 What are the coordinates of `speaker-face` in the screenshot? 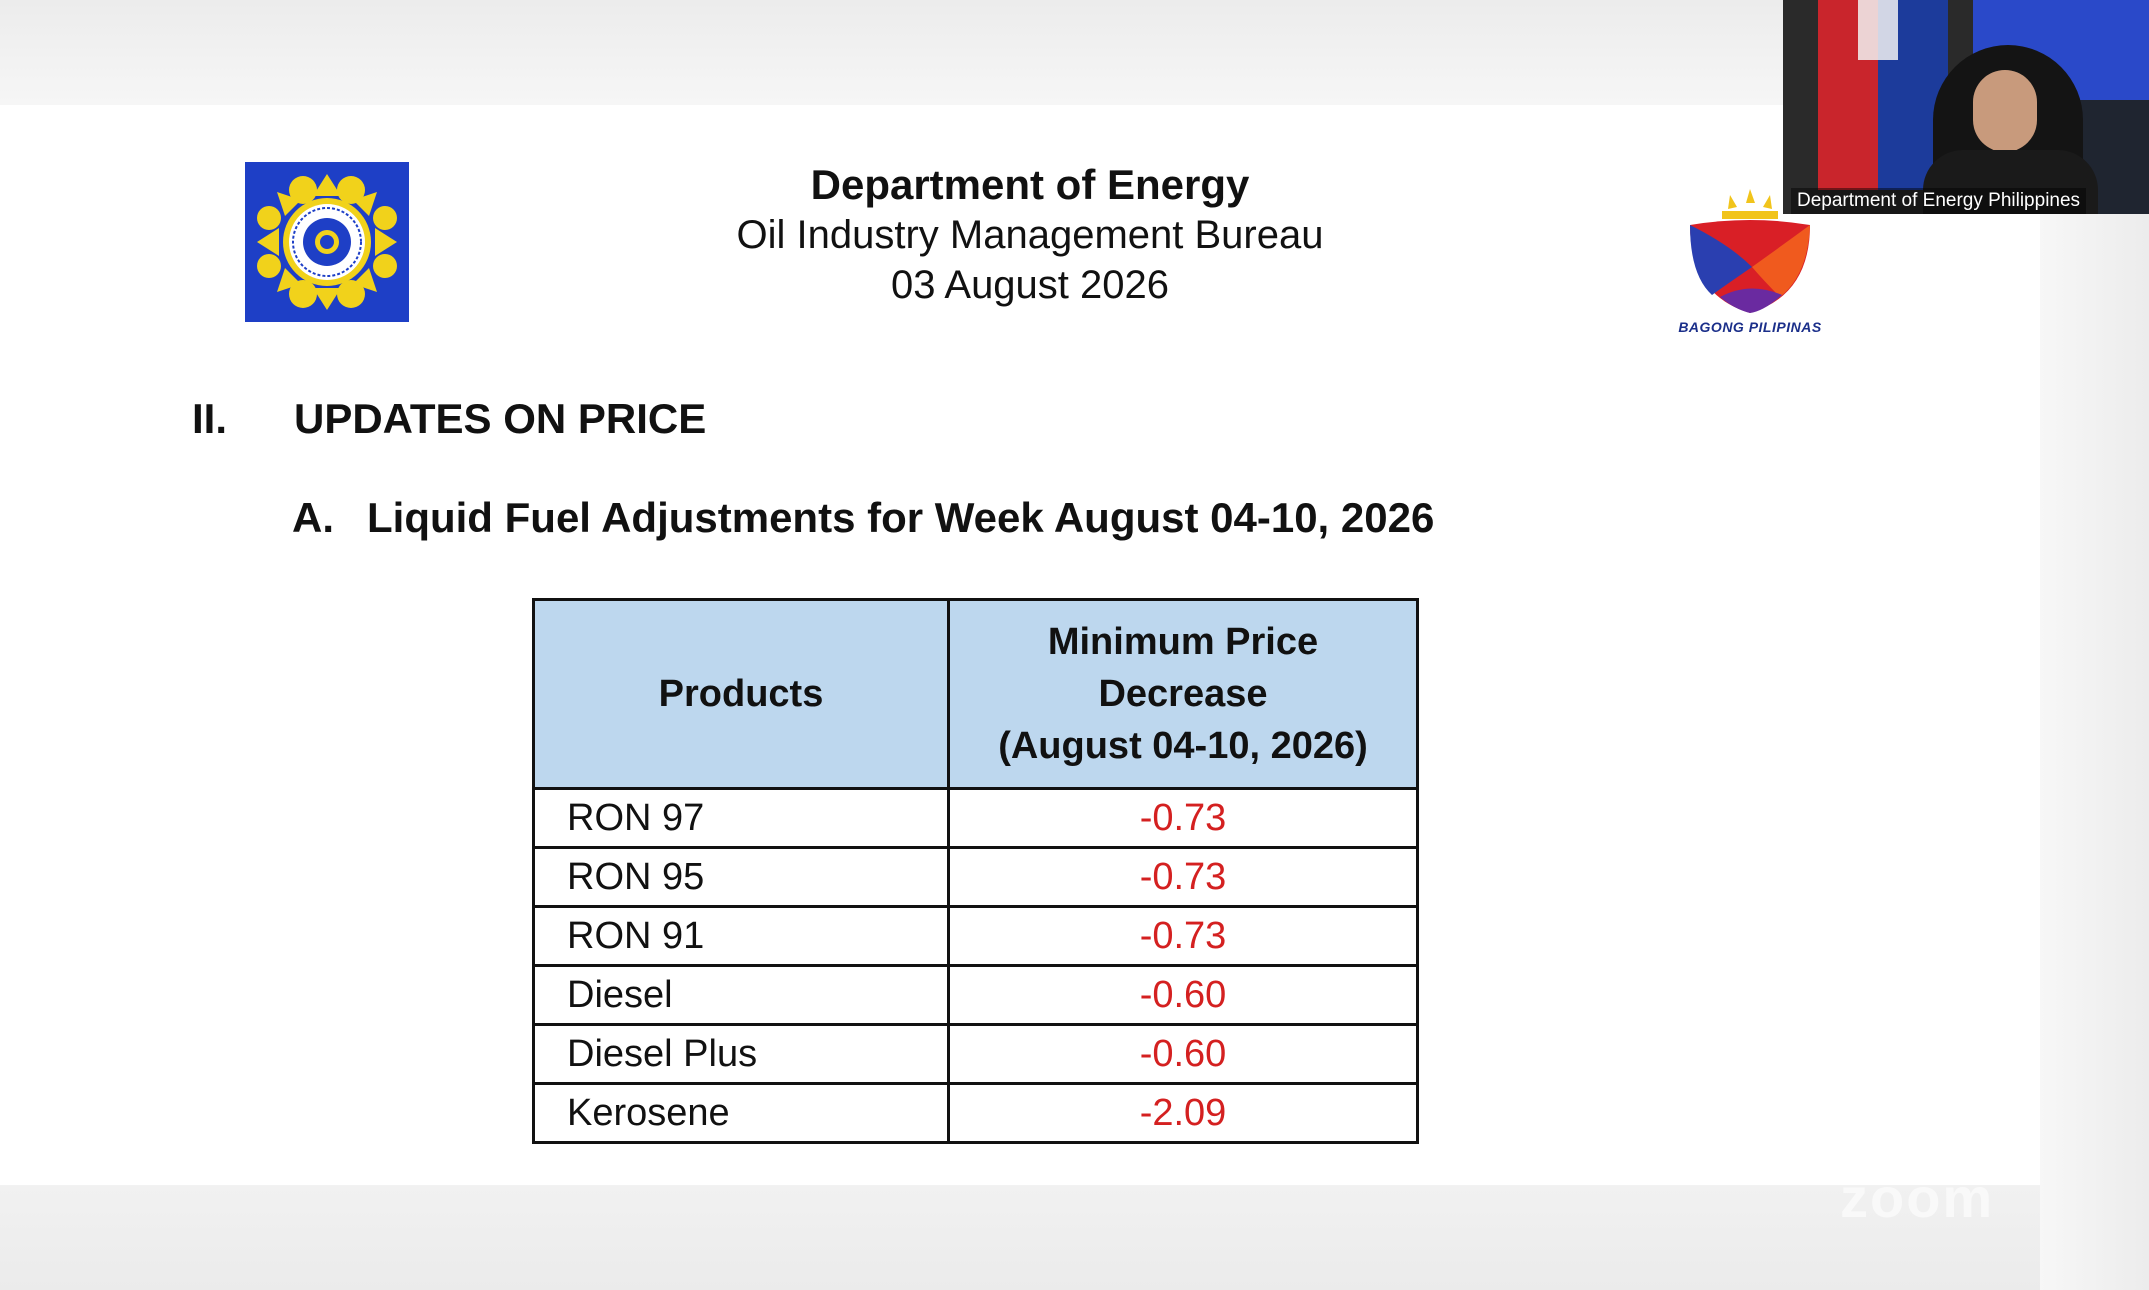 It's located at (2005, 111).